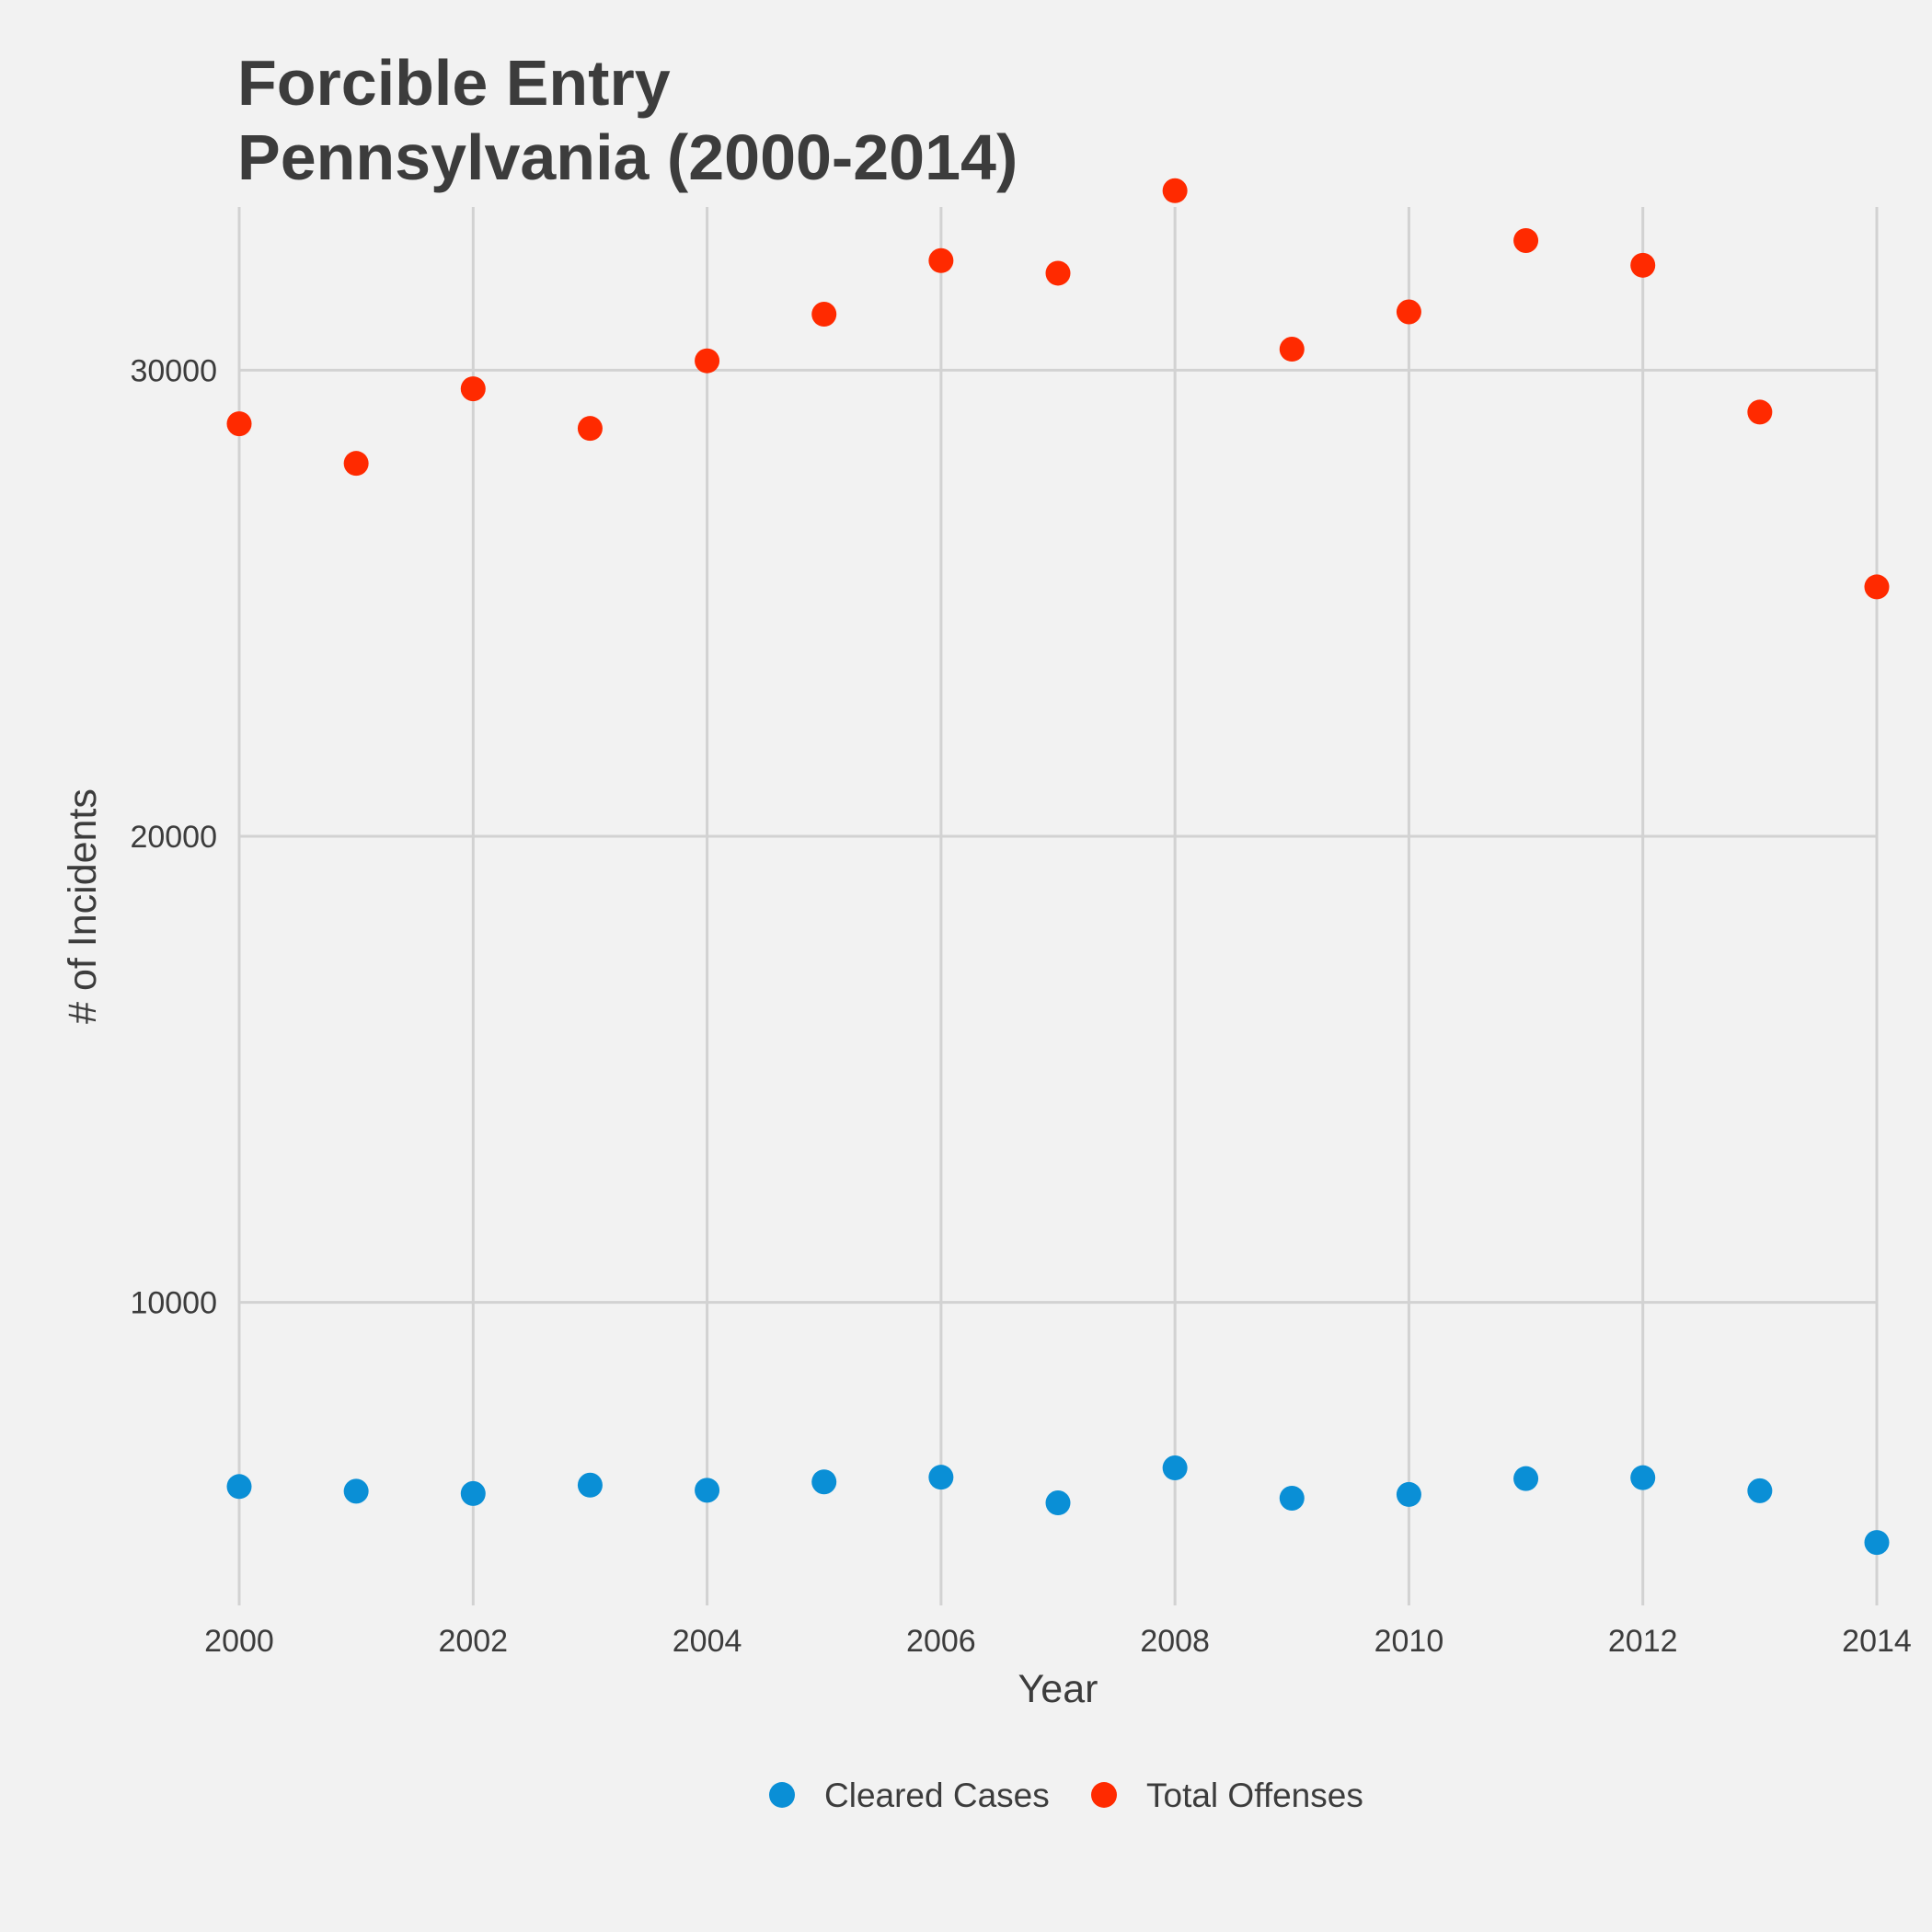  I want to click on x-tick-label: 2008, so click(1175, 1641).